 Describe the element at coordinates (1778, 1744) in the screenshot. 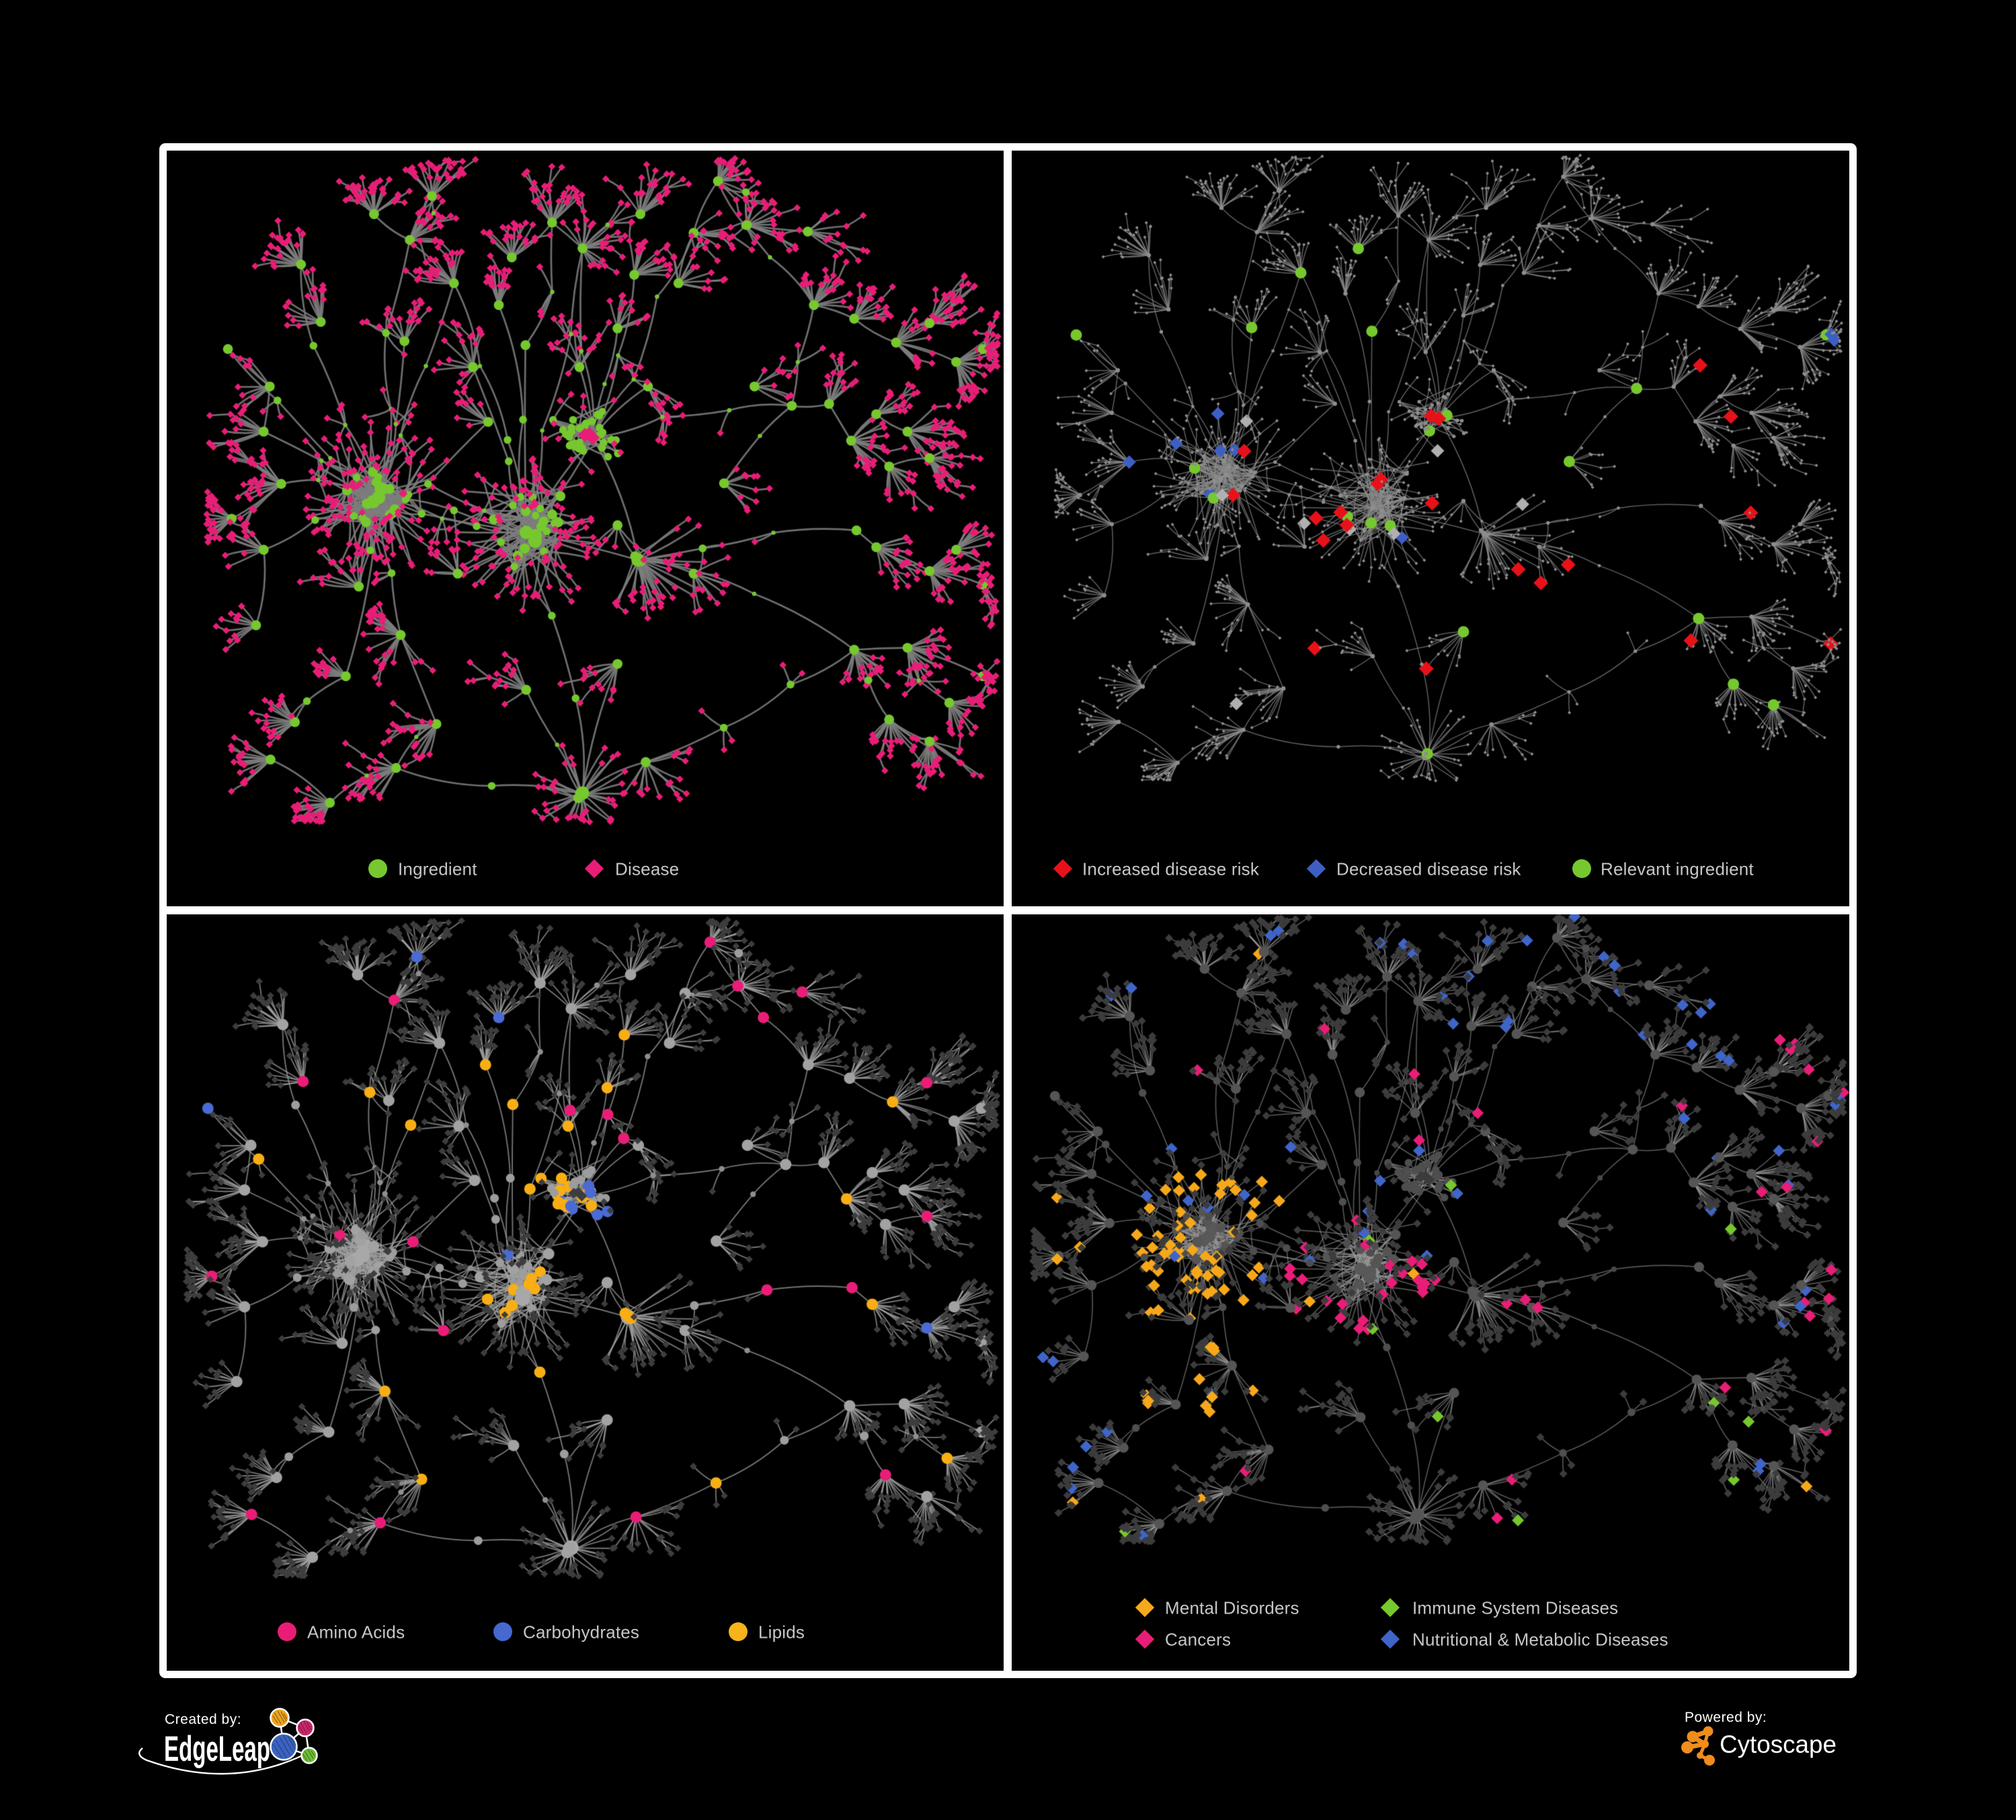

I see `svg-text: Cytoscape` at that location.